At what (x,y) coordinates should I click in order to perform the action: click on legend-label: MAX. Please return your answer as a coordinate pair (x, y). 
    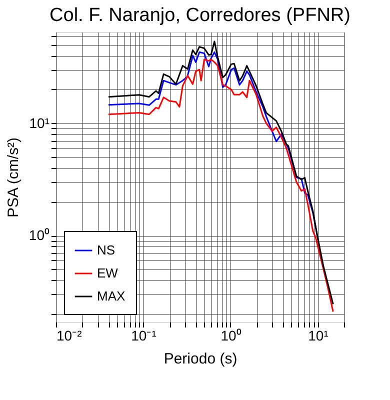
    Looking at the image, I should click on (111, 296).